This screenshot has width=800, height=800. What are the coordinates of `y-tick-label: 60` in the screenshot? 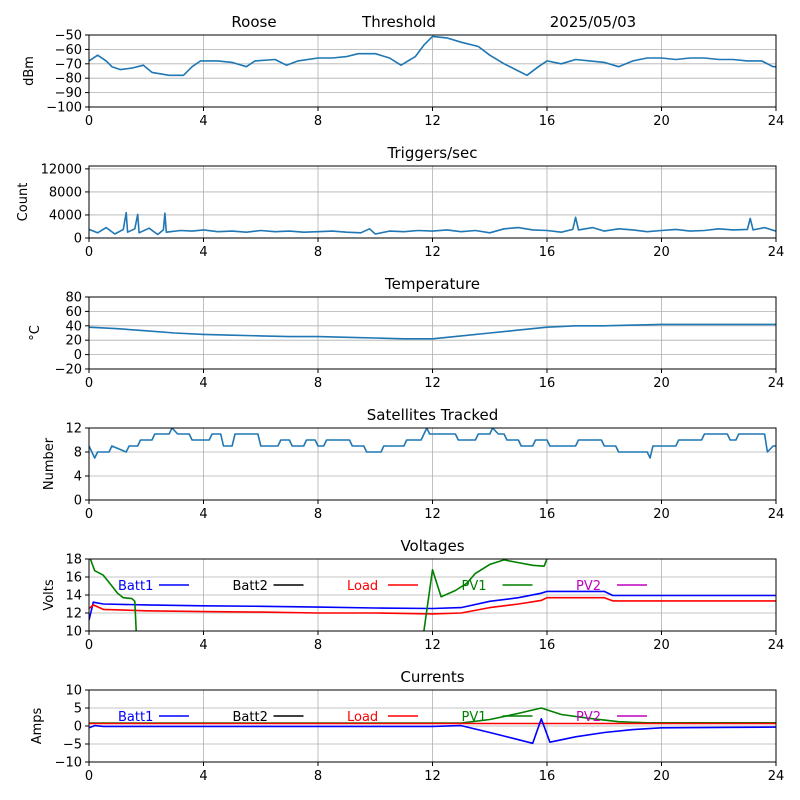 It's located at (73, 312).